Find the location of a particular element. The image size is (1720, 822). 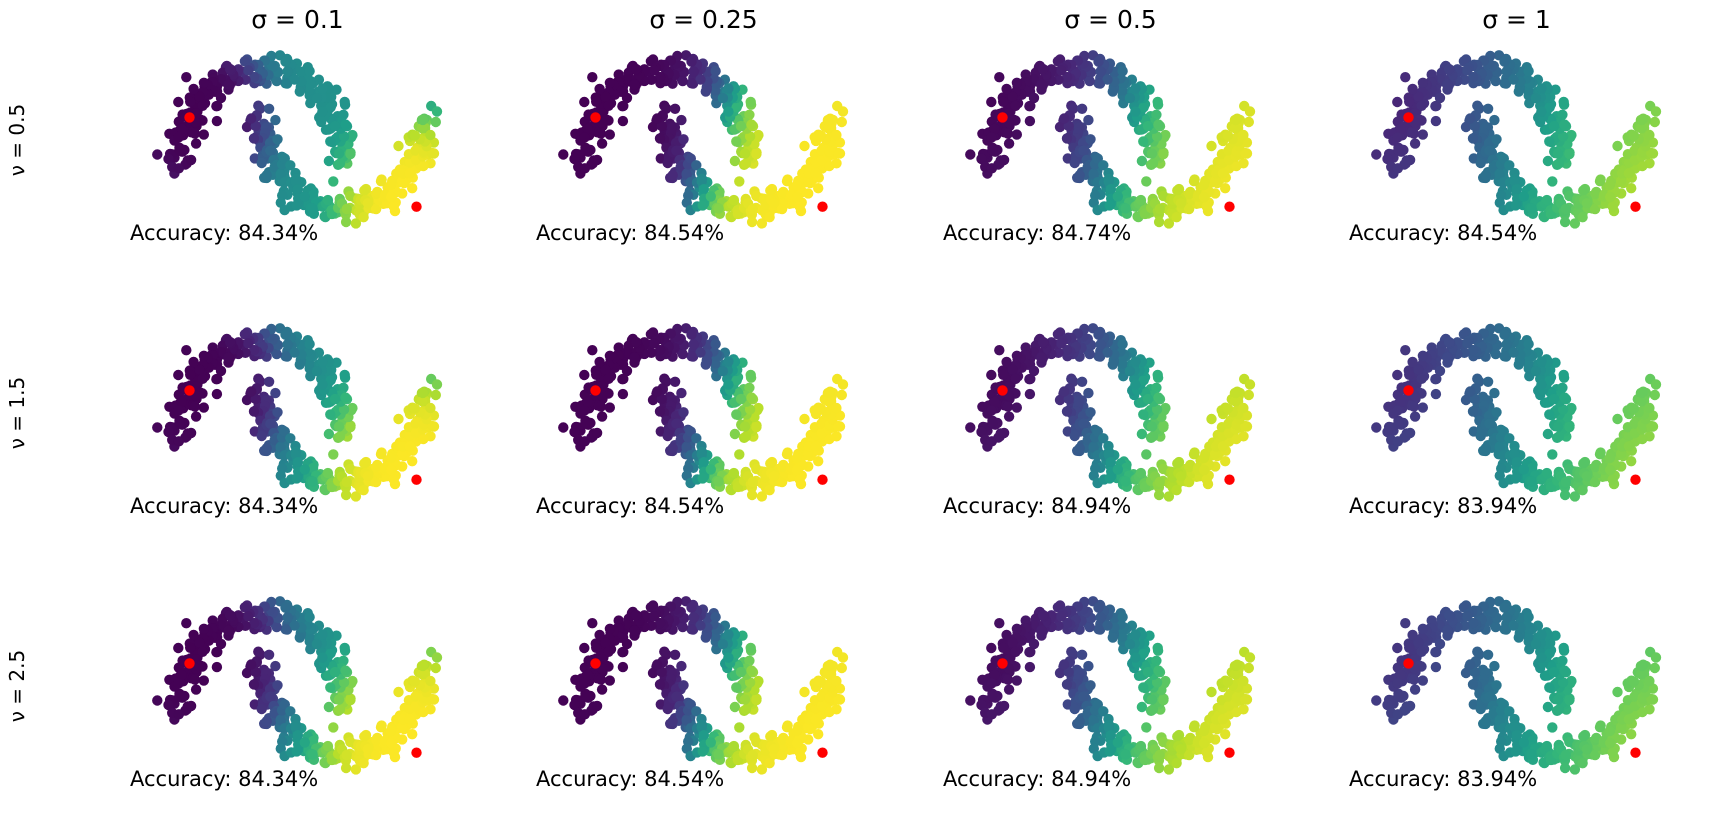

accuracy-label: Accuracy: 84.34% is located at coordinates (224, 233).